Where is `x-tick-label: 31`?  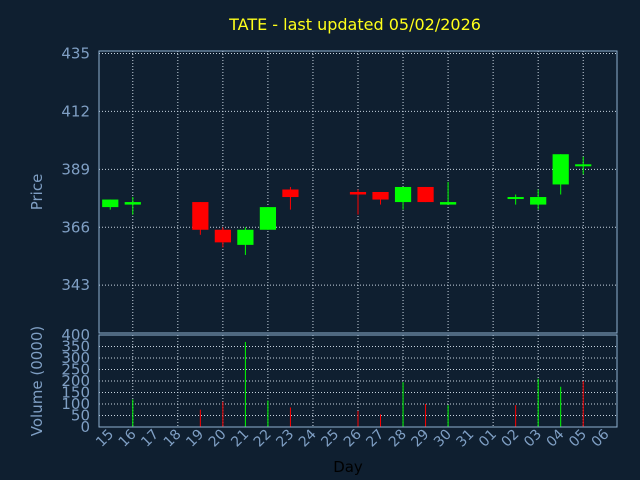 x-tick-label: 31 is located at coordinates (466, 439).